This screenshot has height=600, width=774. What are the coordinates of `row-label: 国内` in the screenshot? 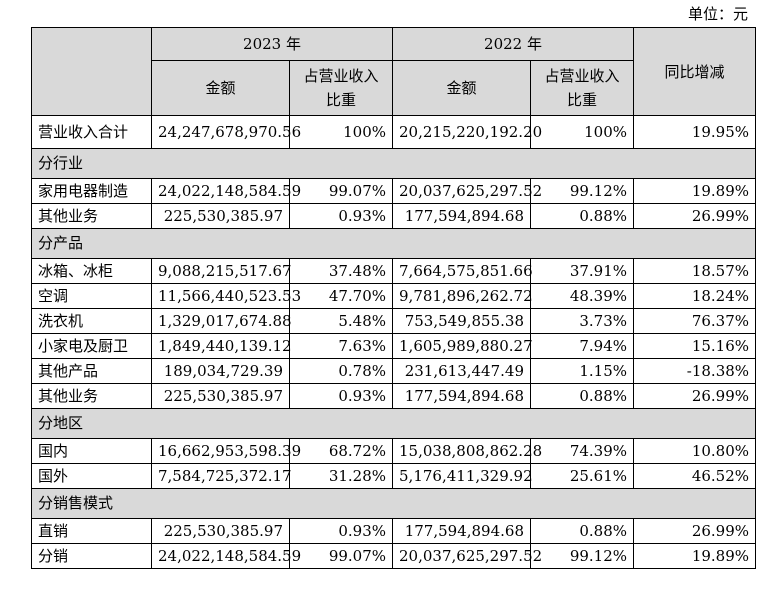 It's located at (91, 451).